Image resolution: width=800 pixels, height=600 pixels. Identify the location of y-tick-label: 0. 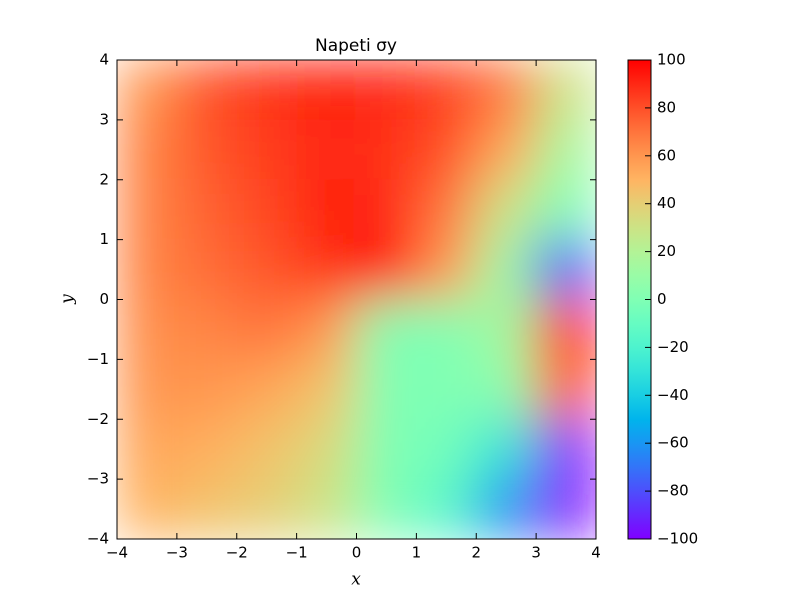
(104, 299).